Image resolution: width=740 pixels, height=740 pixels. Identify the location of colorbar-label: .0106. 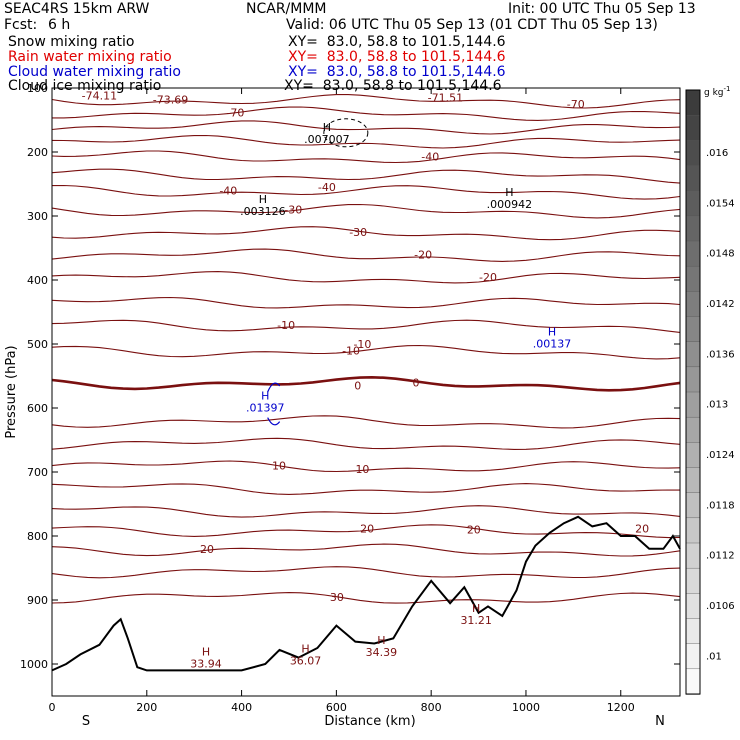
(720, 606).